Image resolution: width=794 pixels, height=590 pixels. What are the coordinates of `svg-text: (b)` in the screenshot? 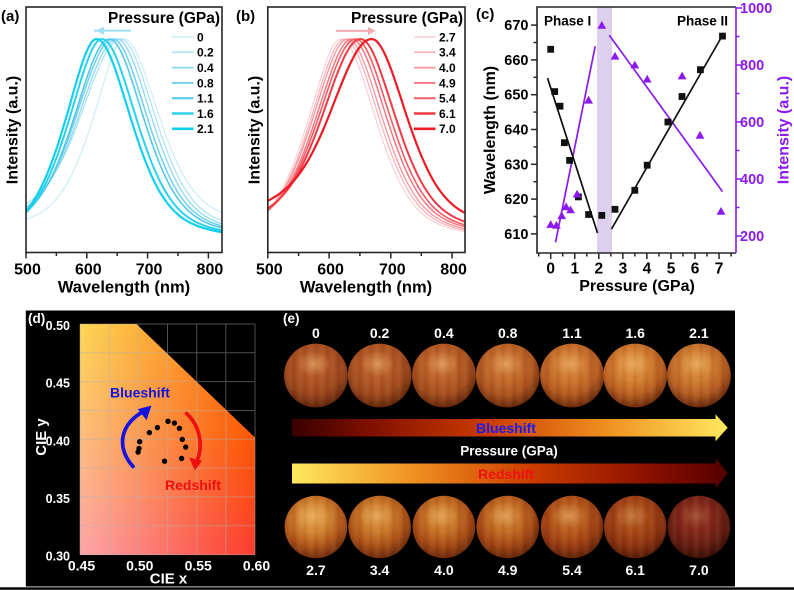 It's located at (245, 16).